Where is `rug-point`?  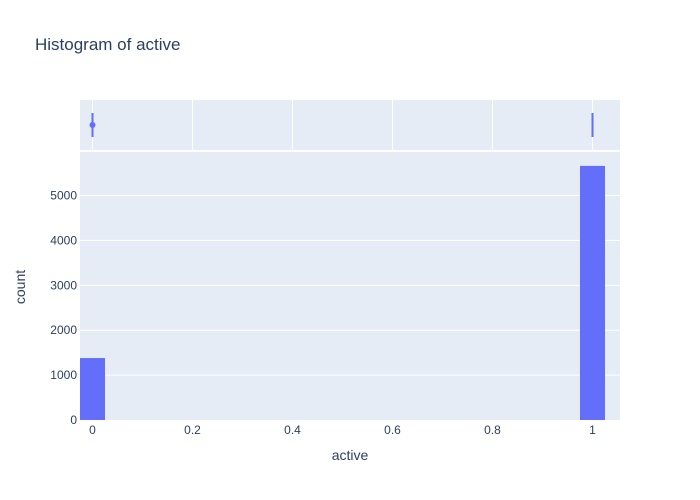
rug-point is located at coordinates (92, 125).